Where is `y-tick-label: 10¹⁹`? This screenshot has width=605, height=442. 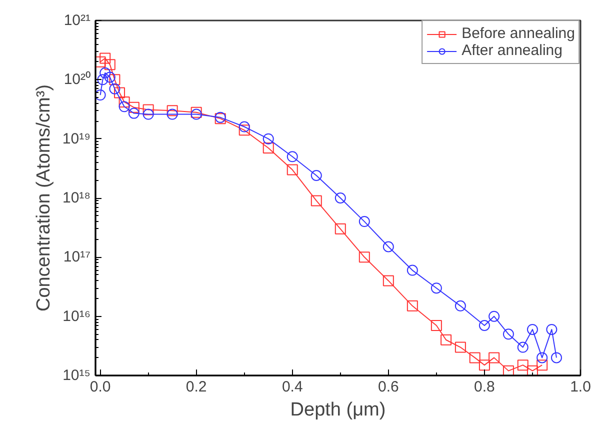 y-tick-label: 10¹⁹ is located at coordinates (76, 139).